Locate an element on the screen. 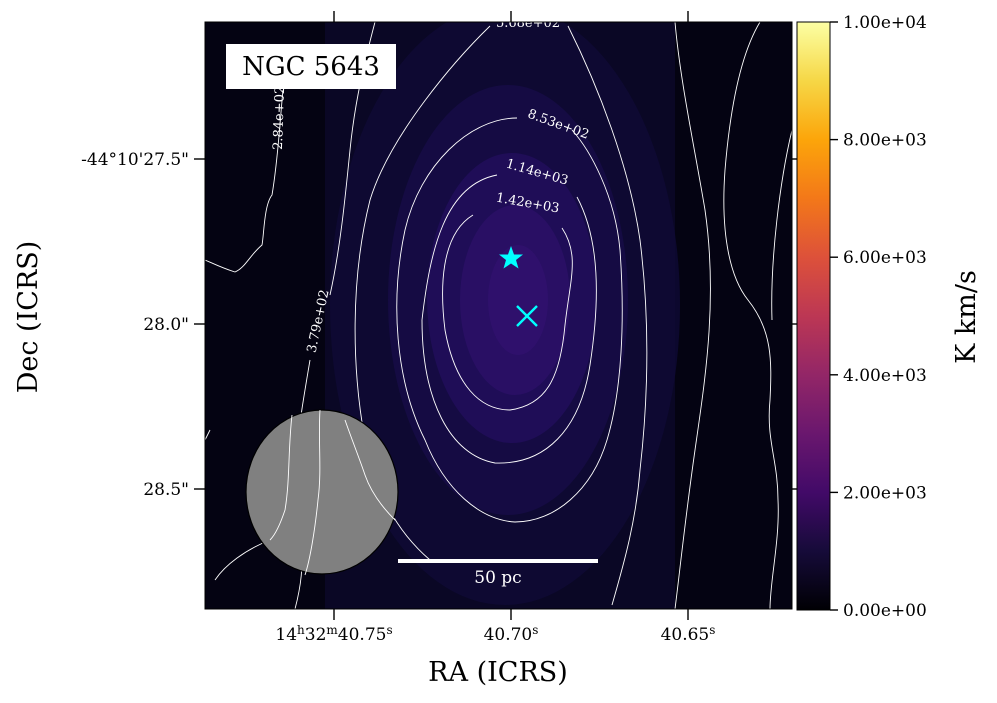 Image resolution: width=997 pixels, height=703 pixels. contour-label-284: 2.84e+02 is located at coordinates (279, 118).